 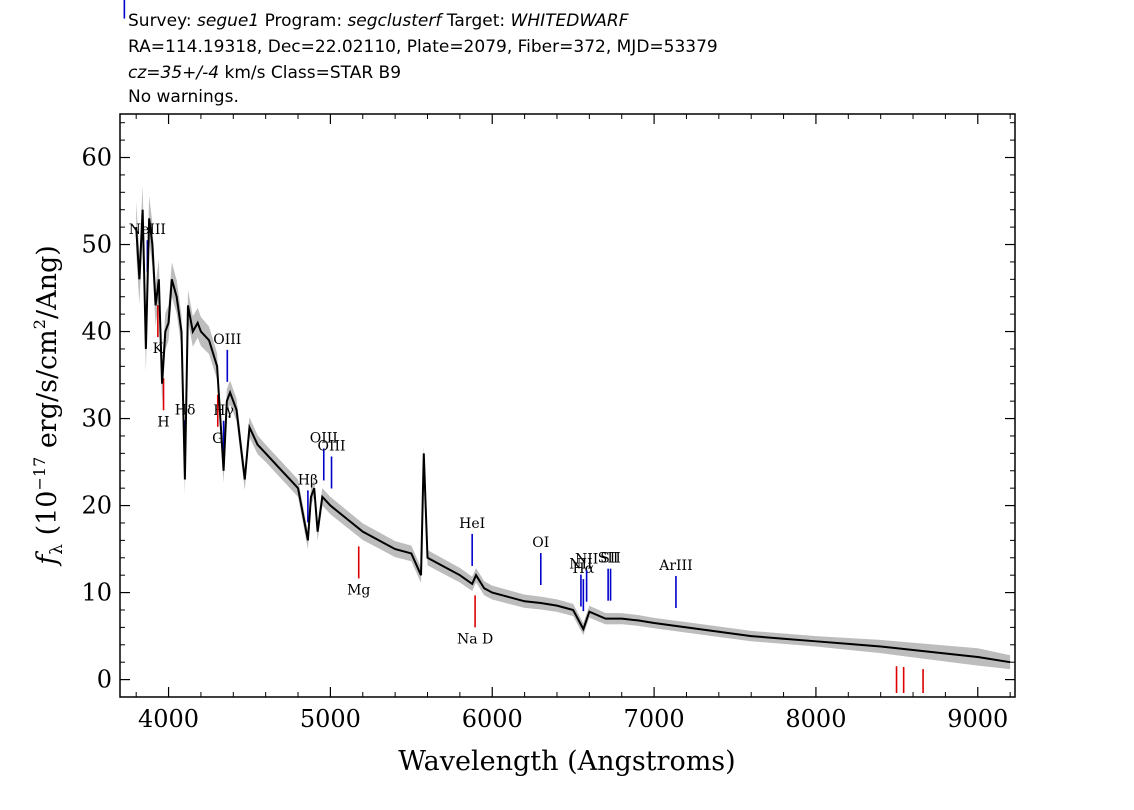 I want to click on redshift-value: cz=35+/-4, so click(x=174, y=73).